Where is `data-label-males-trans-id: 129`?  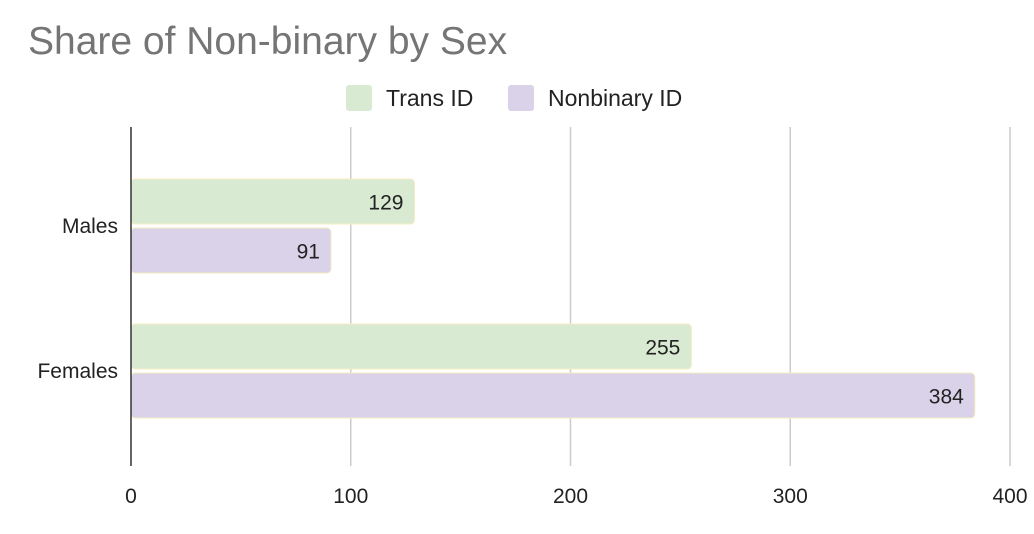
data-label-males-trans-id: 129 is located at coordinates (385, 203).